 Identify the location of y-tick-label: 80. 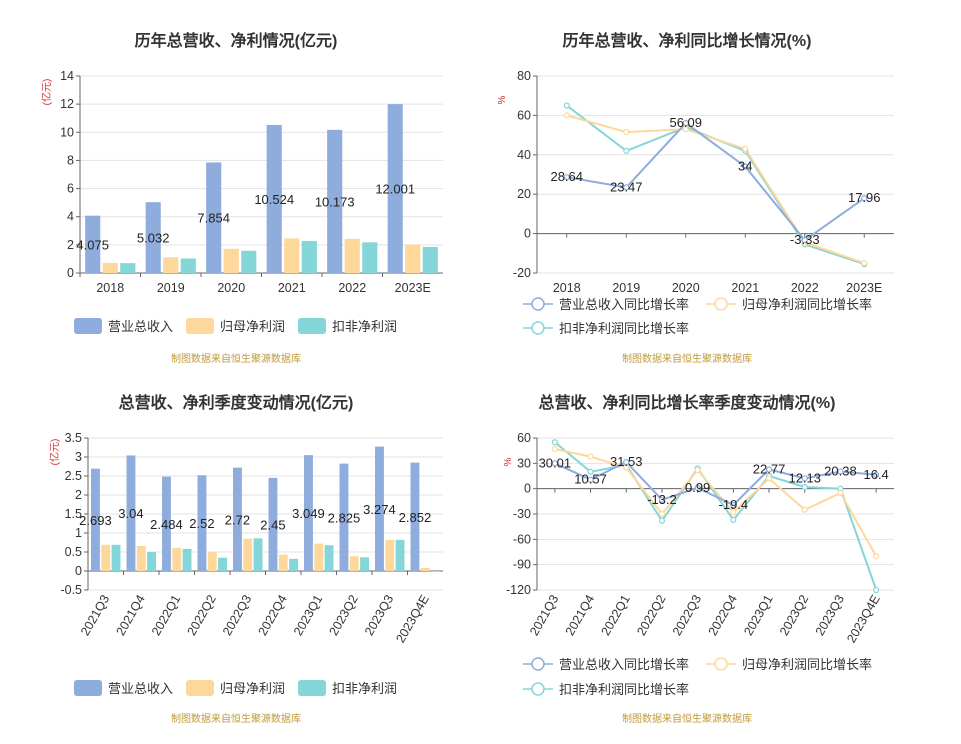
(524, 76).